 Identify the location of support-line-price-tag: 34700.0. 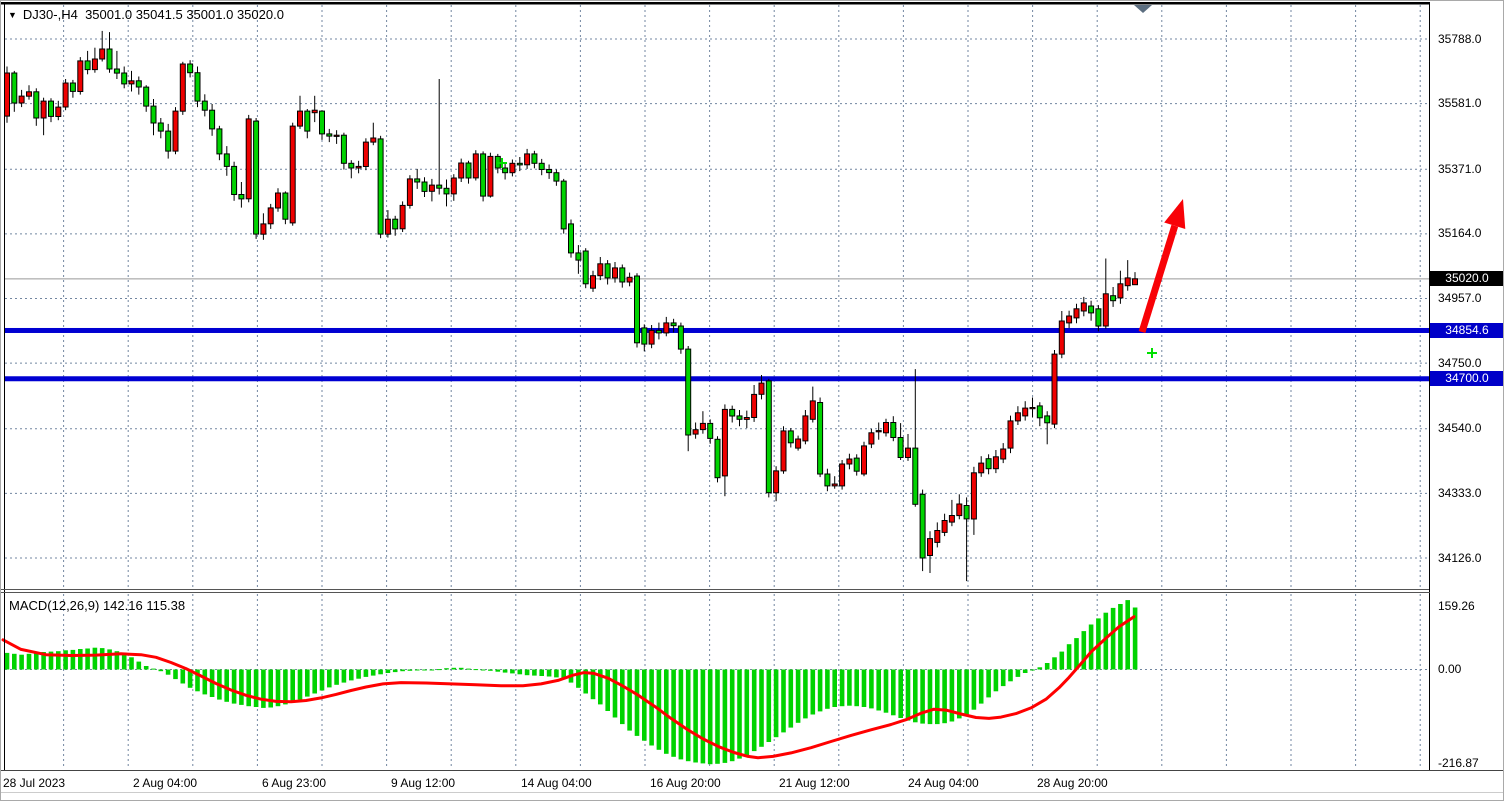
(1466, 379).